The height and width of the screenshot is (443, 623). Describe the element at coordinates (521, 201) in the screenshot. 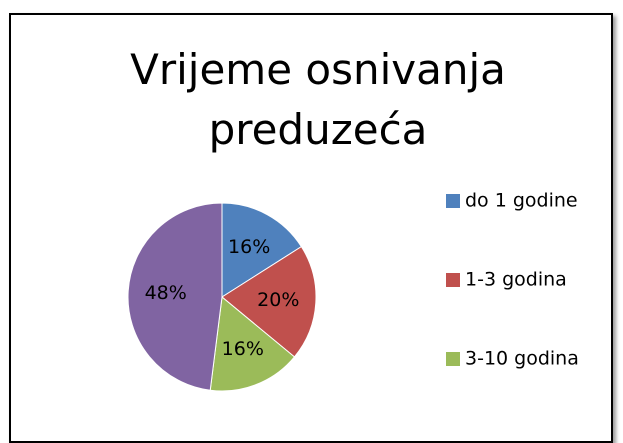

I see `legend-label: do 1 godine` at that location.